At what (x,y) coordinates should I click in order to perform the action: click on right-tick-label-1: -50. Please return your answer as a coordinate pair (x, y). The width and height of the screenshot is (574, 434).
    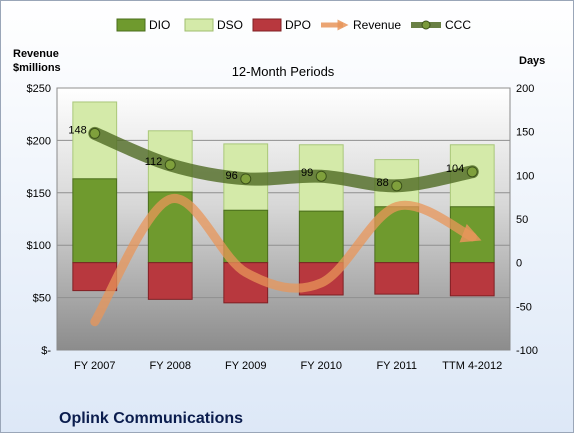
    Looking at the image, I should click on (524, 307).